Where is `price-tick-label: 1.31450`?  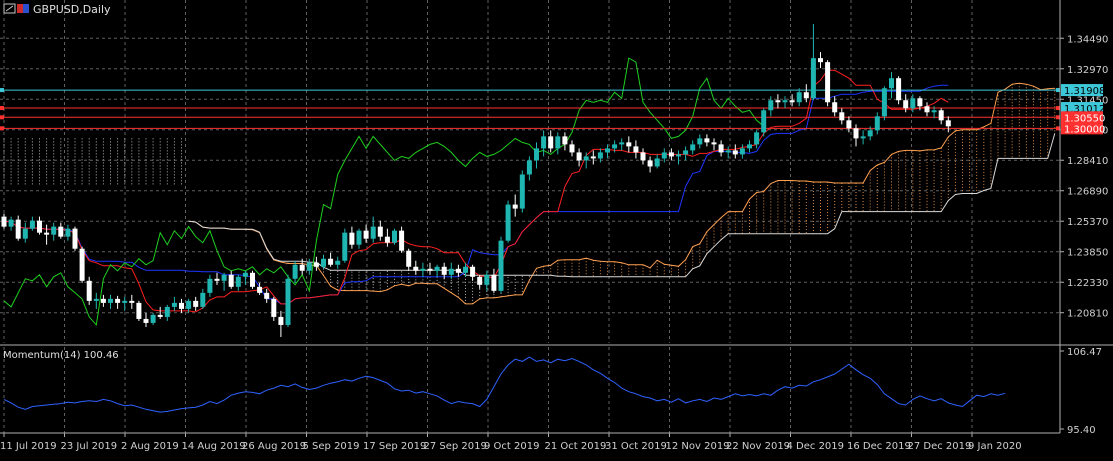 price-tick-label: 1.31450 is located at coordinates (1087, 100).